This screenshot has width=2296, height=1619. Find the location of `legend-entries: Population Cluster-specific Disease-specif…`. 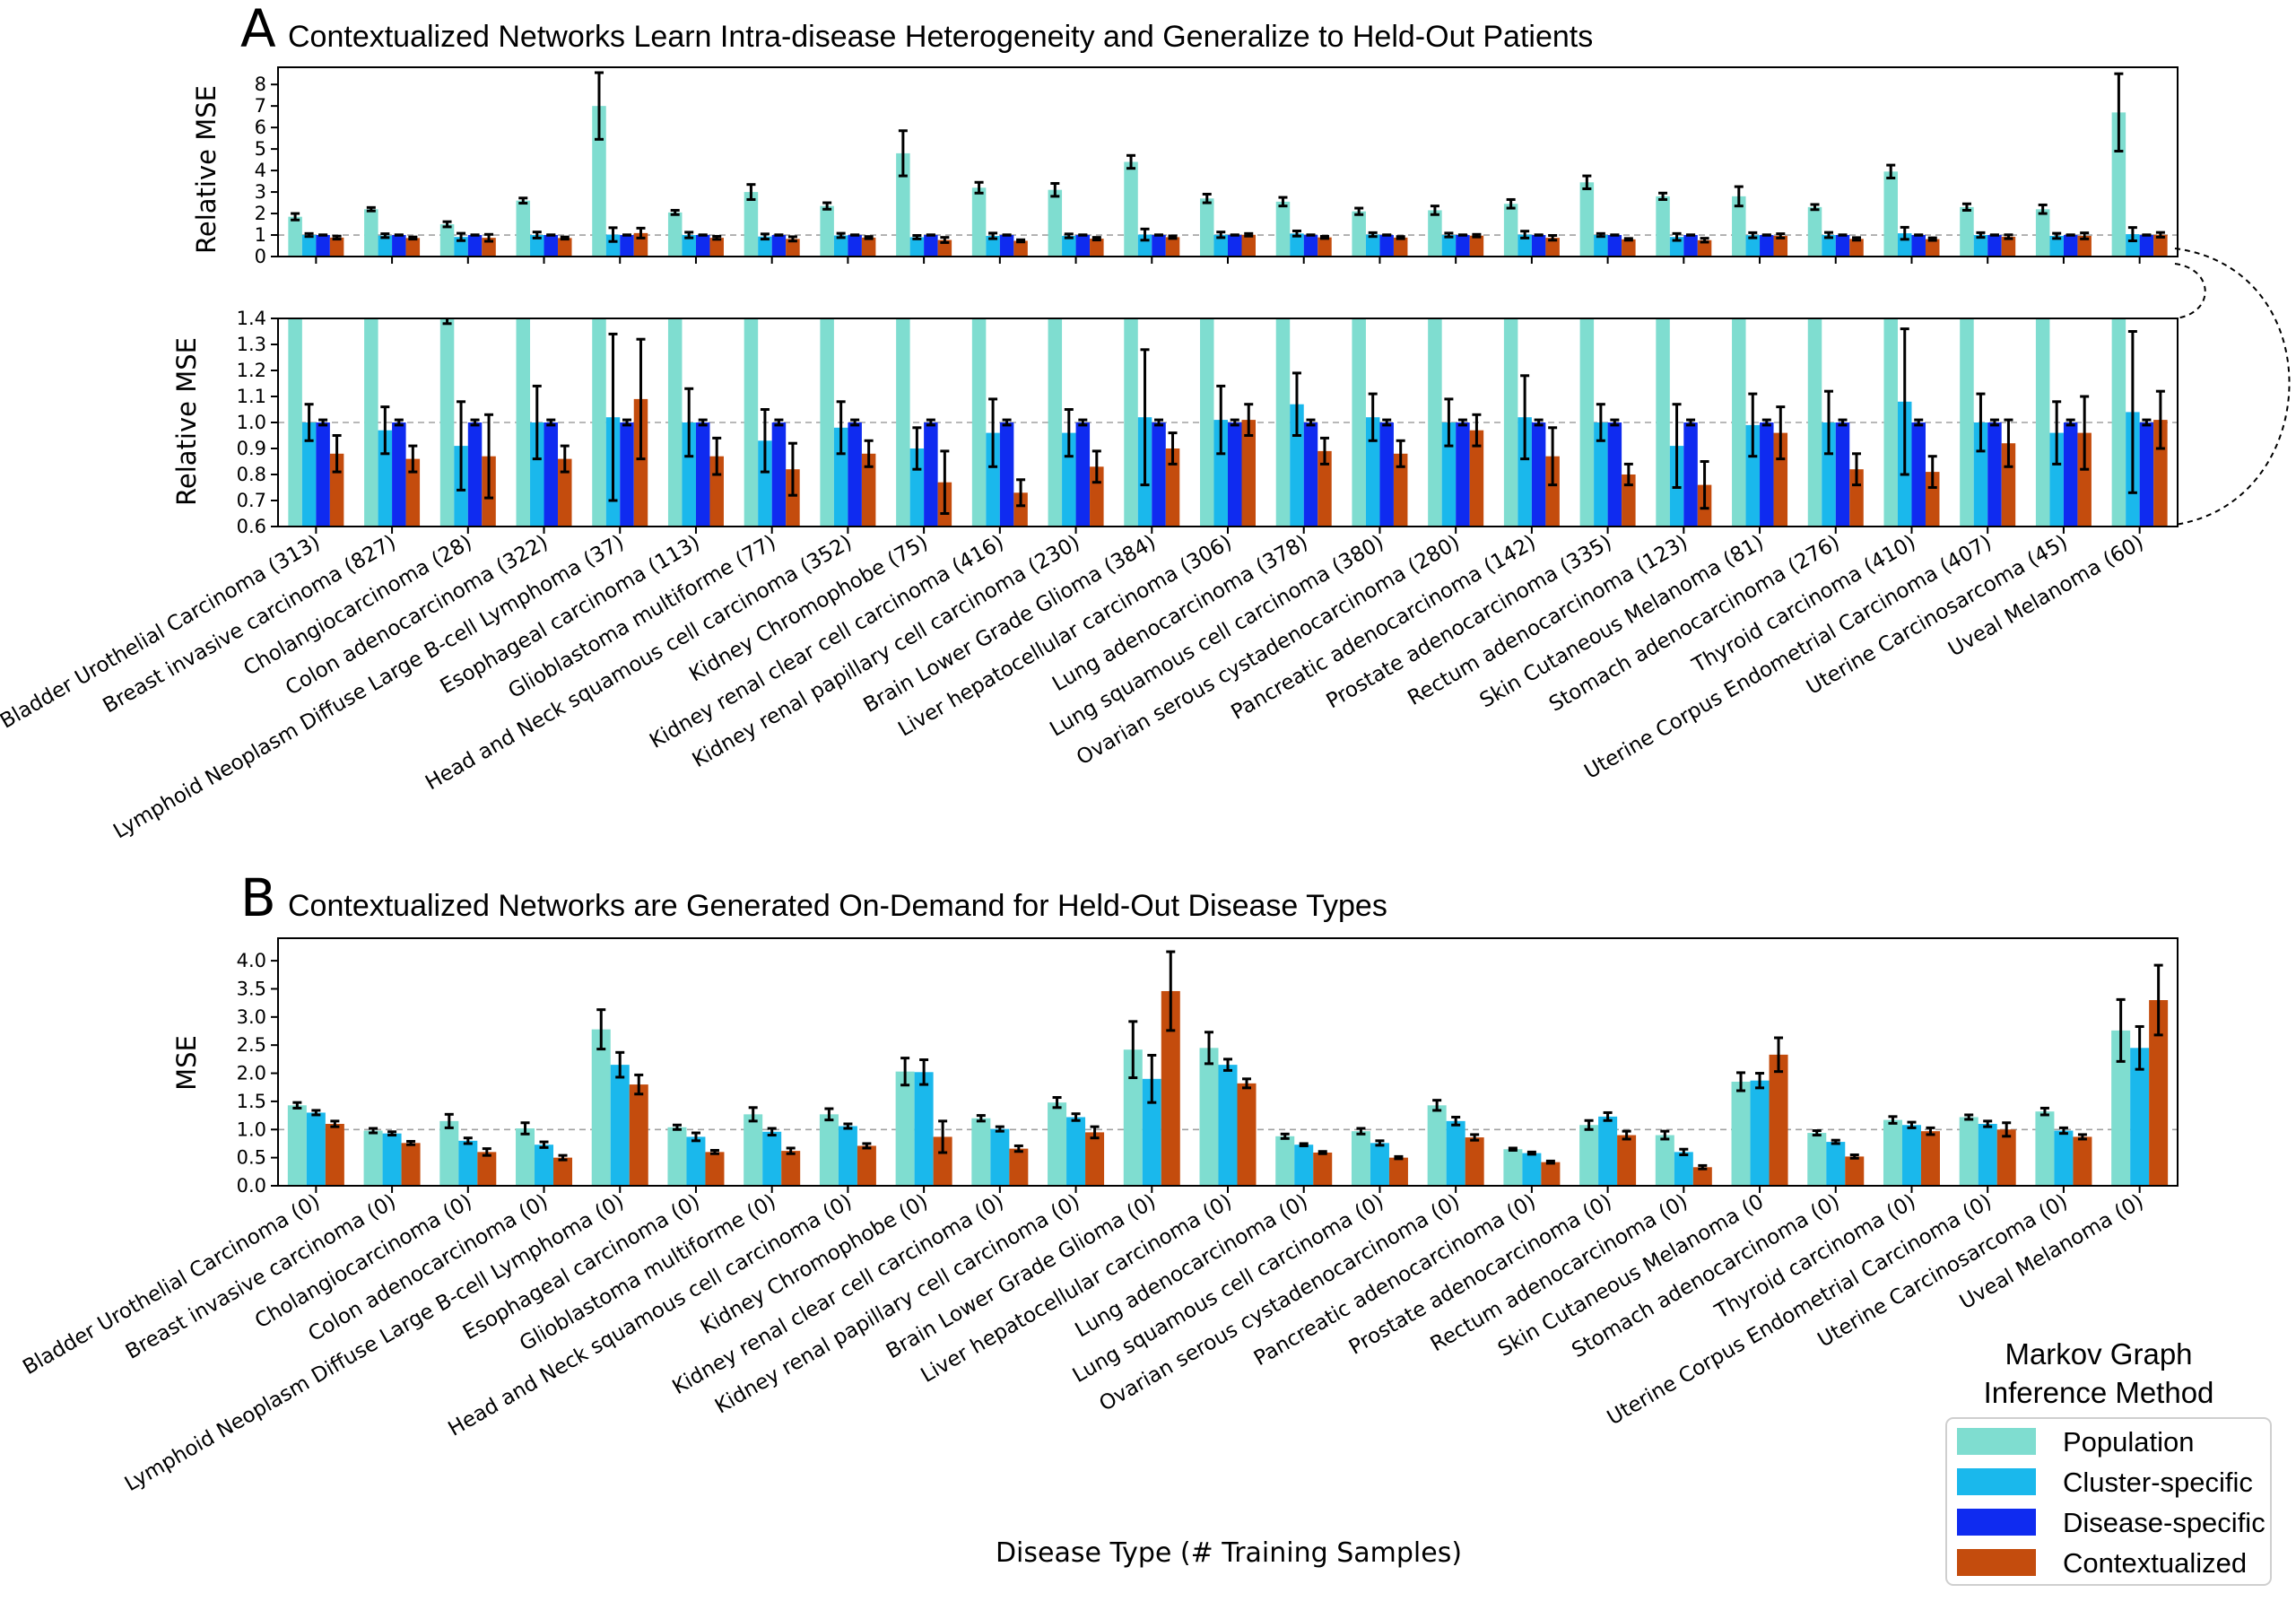

legend-entries: Population Cluster-specific Disease-specif… is located at coordinates (2111, 1502).